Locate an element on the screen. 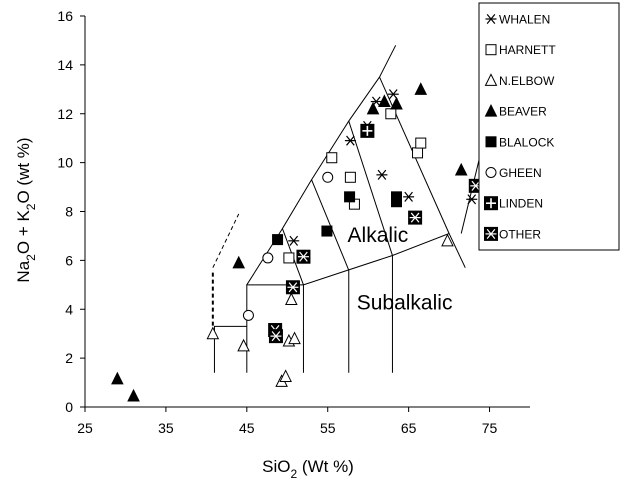 Image resolution: width=625 pixels, height=482 pixels. y-tick-label: 16 is located at coordinates (65, 16).